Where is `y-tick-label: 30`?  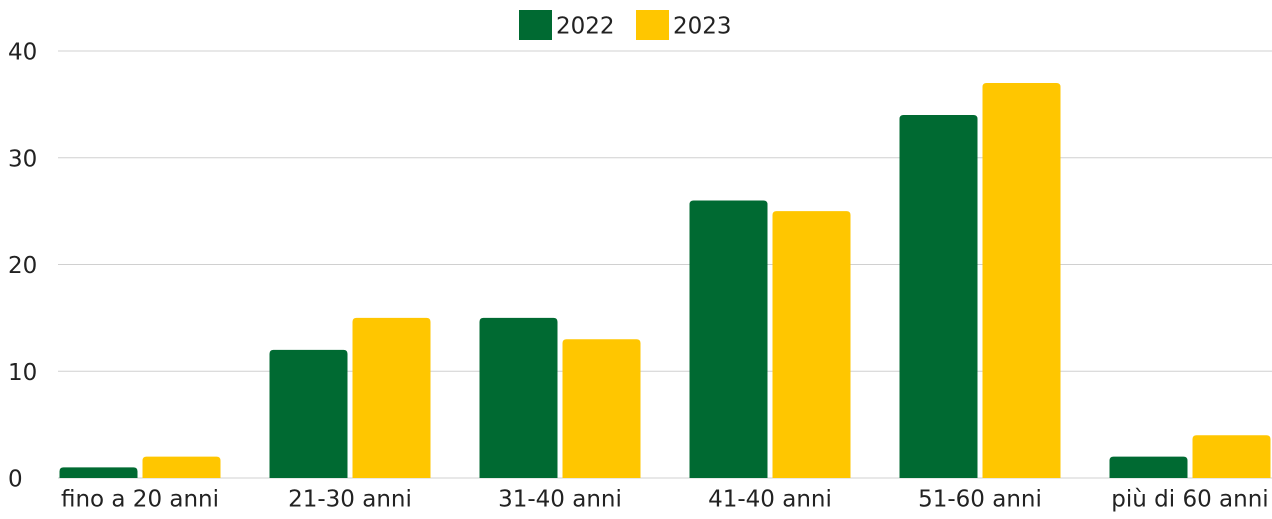
y-tick-label: 30 is located at coordinates (22, 159).